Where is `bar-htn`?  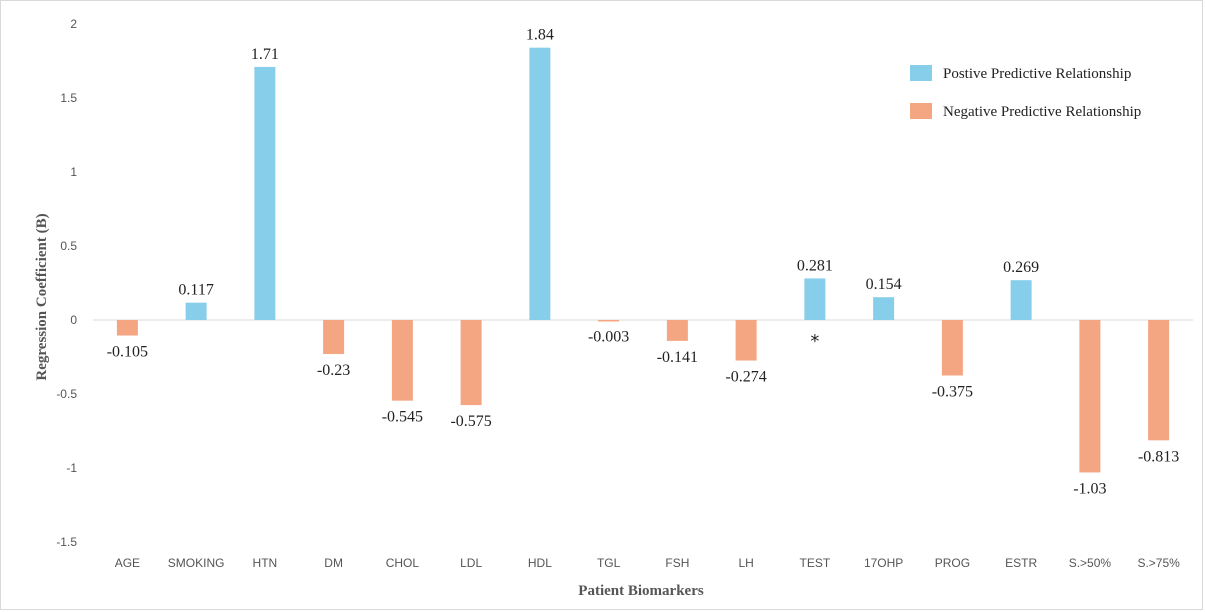 bar-htn is located at coordinates (265, 193).